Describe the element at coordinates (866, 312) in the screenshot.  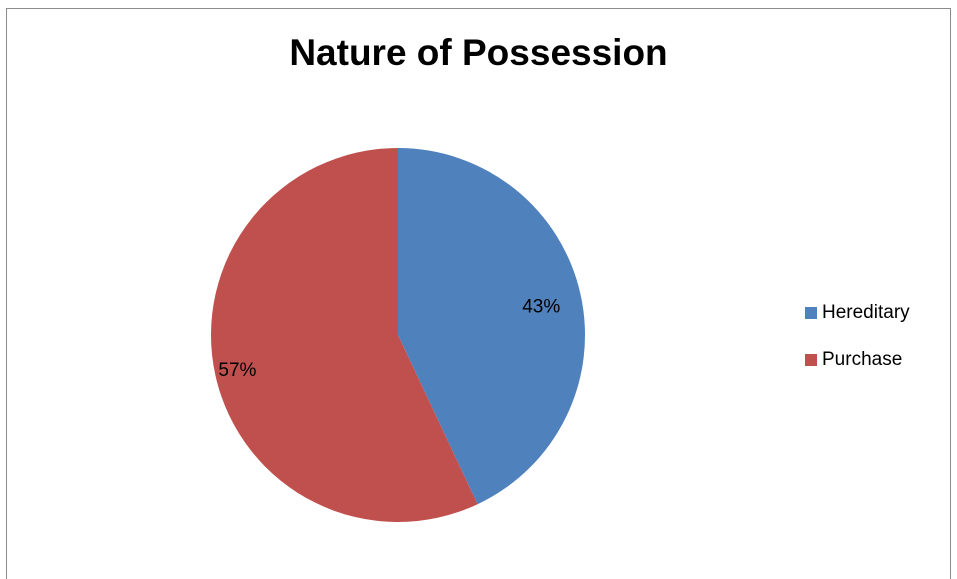
I see `legend-label-hereditary: Hereditary` at that location.